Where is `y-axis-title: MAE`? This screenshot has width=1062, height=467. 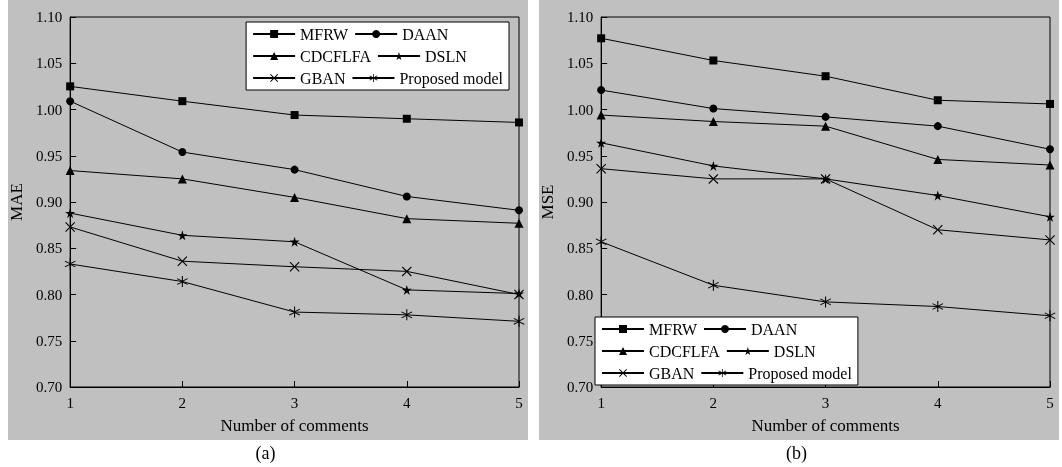 y-axis-title: MAE is located at coordinates (16, 202).